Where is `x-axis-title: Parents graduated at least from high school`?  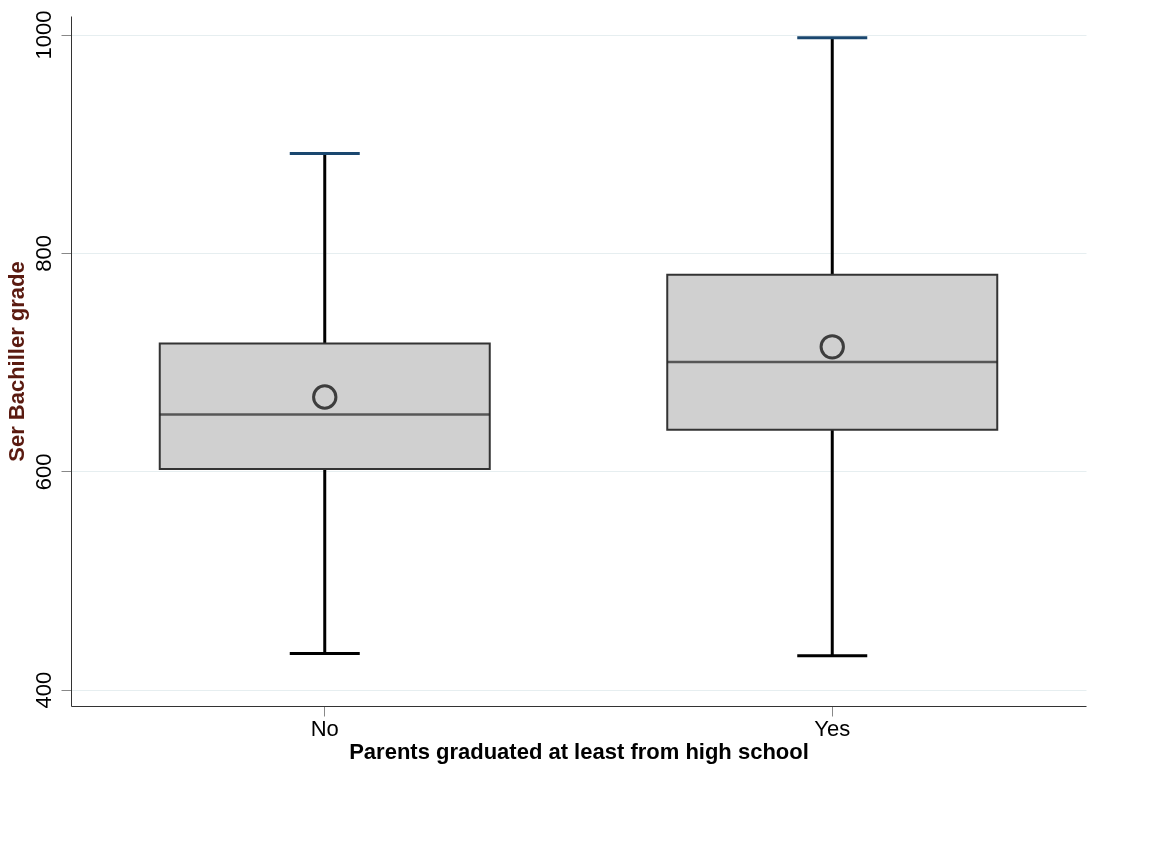 x-axis-title: Parents graduated at least from high school is located at coordinates (579, 751).